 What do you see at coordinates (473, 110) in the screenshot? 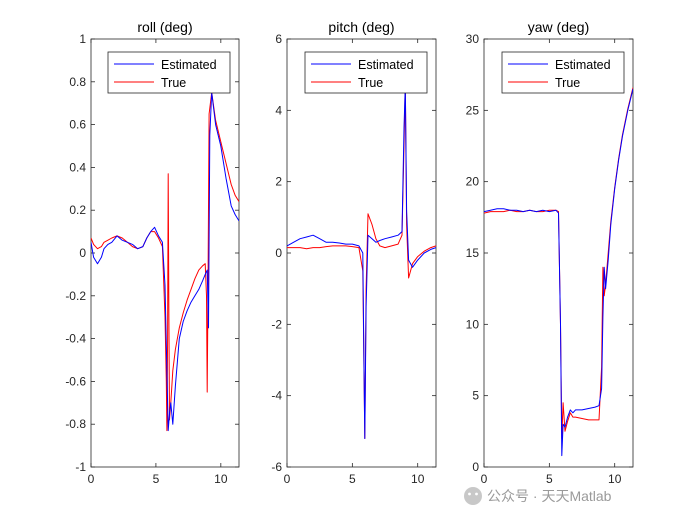
I see `y-tick-label: 25` at bounding box center [473, 110].